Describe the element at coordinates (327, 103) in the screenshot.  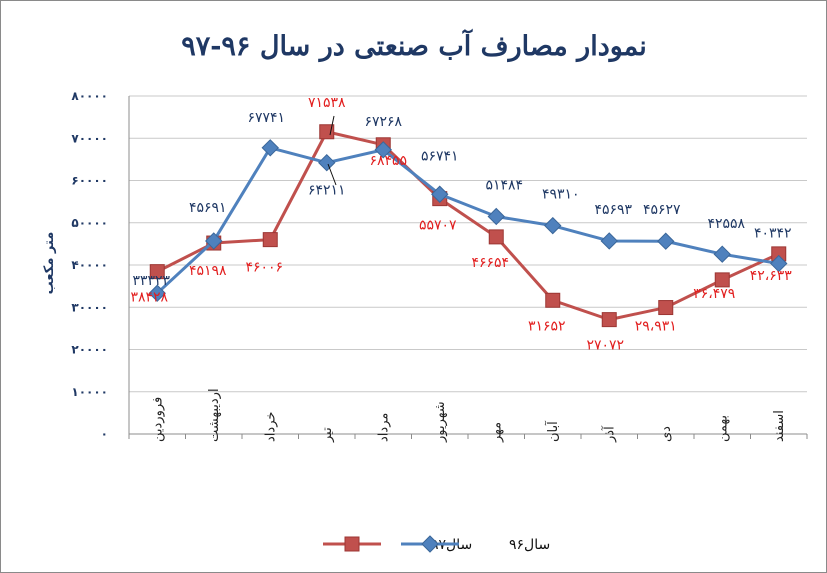
I see `data-label: ۷۱۵۳۸` at that location.